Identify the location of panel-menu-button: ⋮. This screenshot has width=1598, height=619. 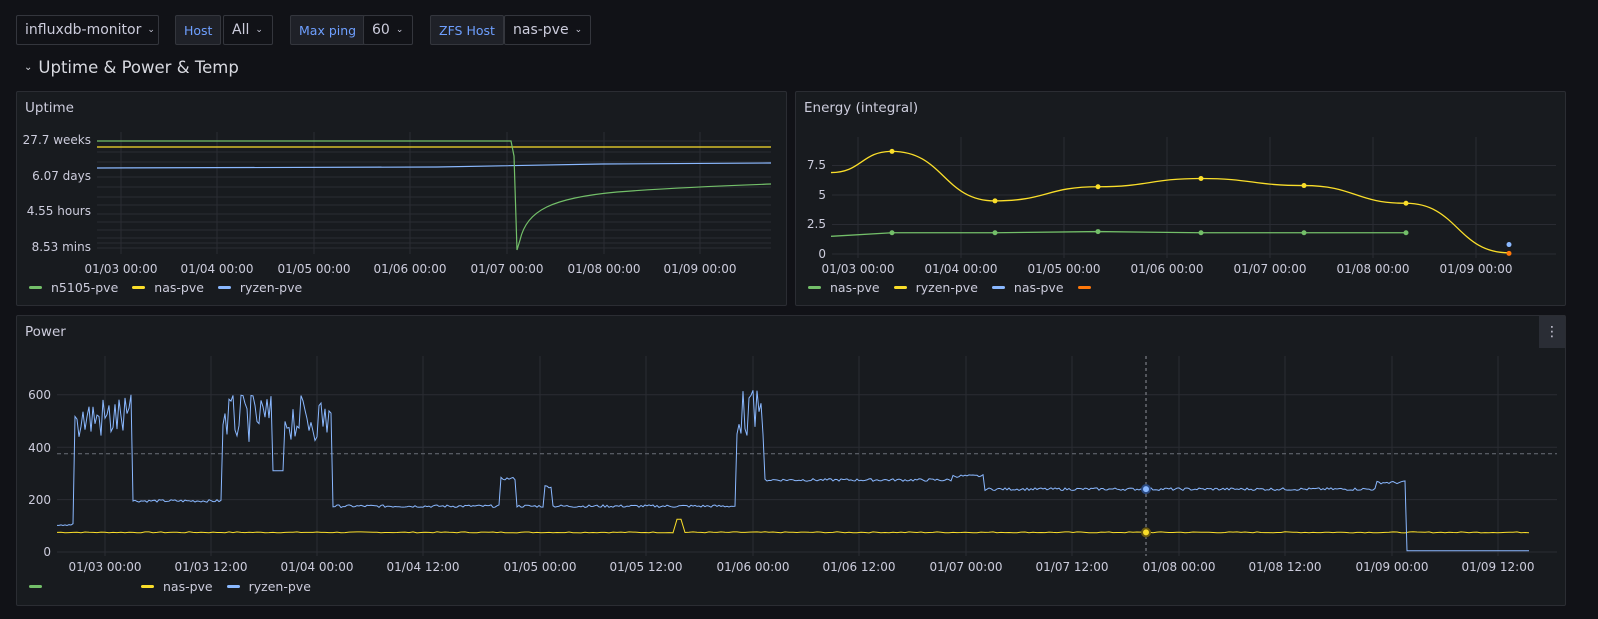
(1552, 332).